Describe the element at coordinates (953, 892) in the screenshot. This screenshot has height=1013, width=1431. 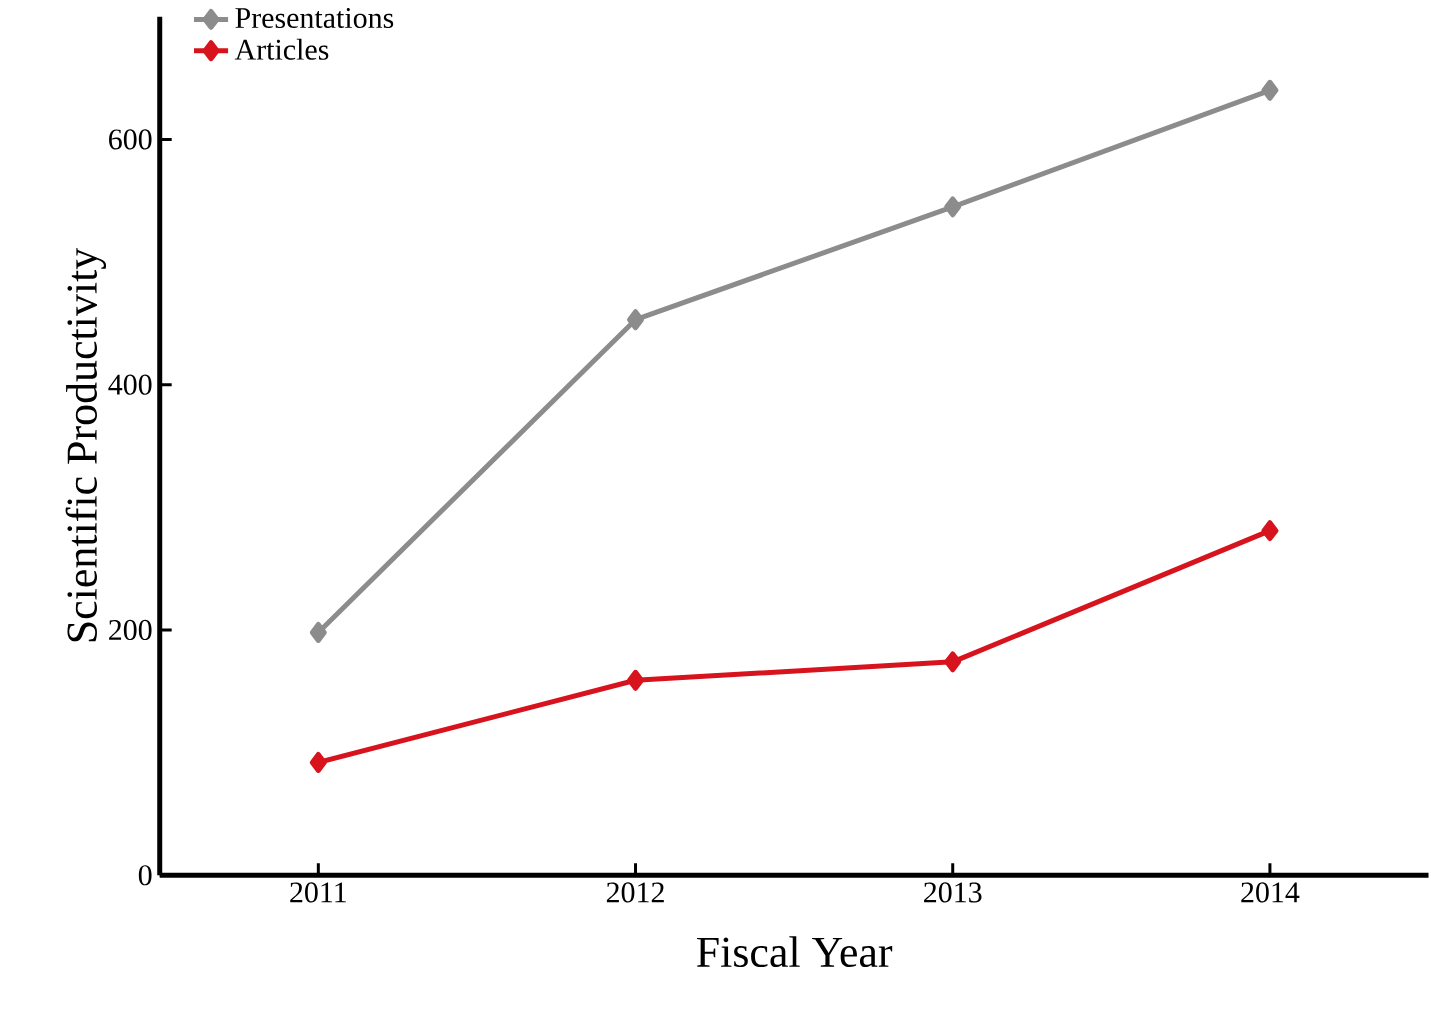
I see `x-tick-label: 2013` at that location.